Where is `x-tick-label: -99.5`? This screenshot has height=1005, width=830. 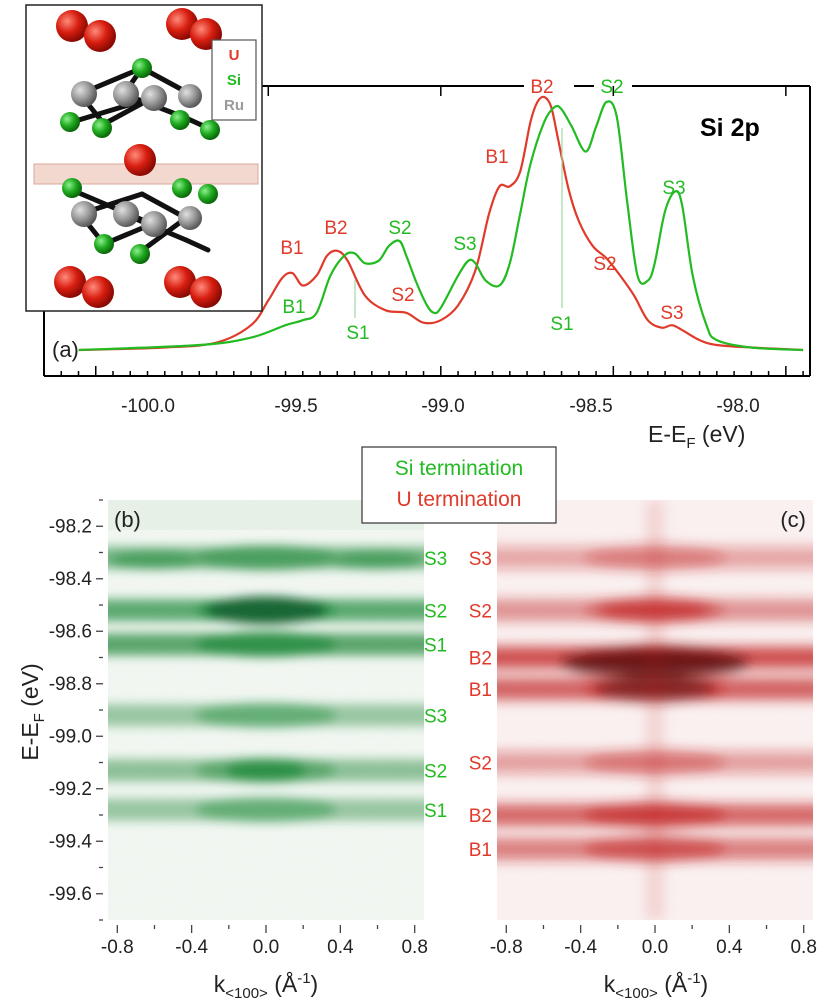 x-tick-label: -99.5 is located at coordinates (295, 406).